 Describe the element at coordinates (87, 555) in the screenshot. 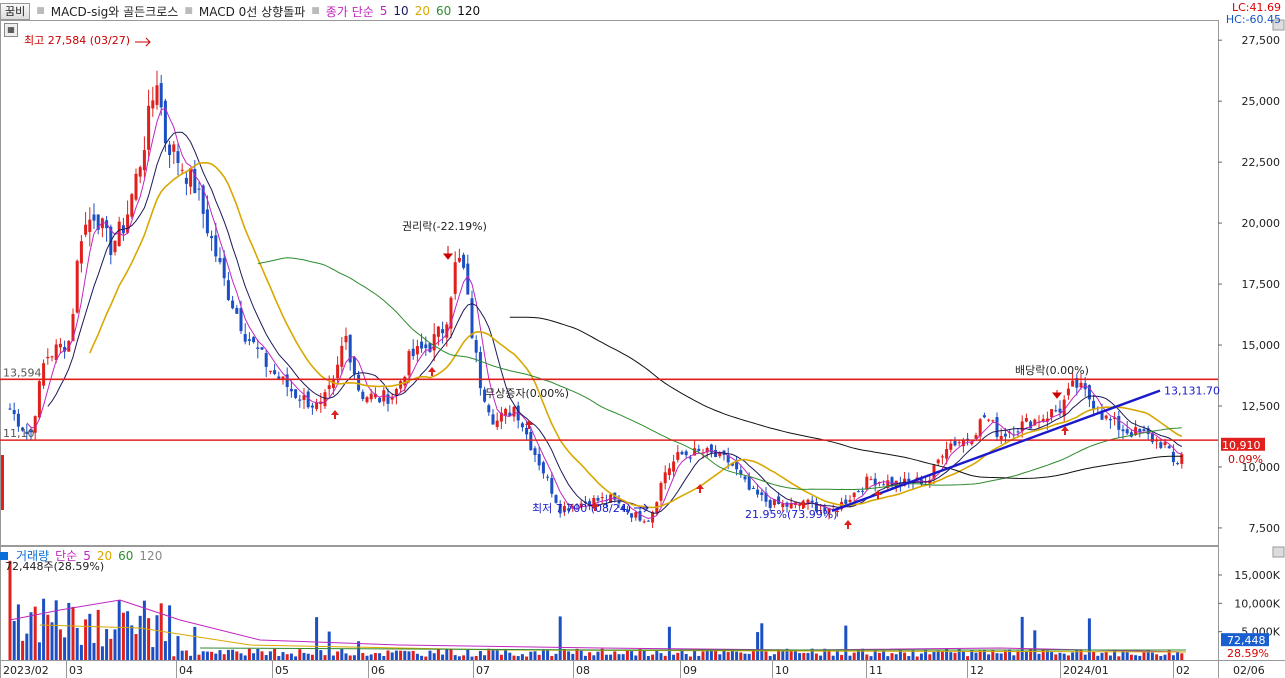

I see `volume-ma-5: 5` at that location.